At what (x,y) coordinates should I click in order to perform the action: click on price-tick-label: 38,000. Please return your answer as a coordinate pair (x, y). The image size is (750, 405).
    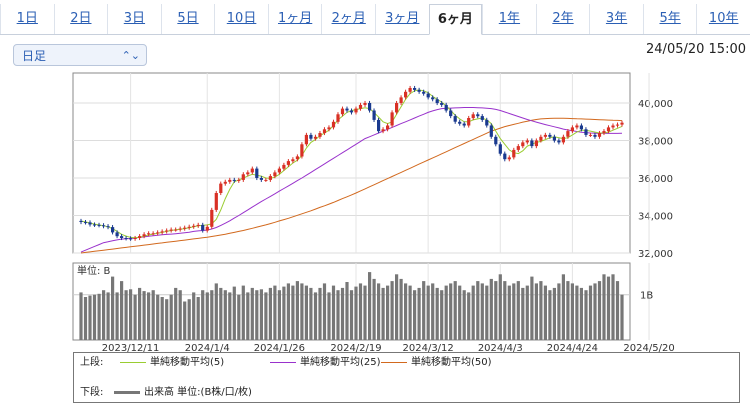
    Looking at the image, I should click on (655, 142).